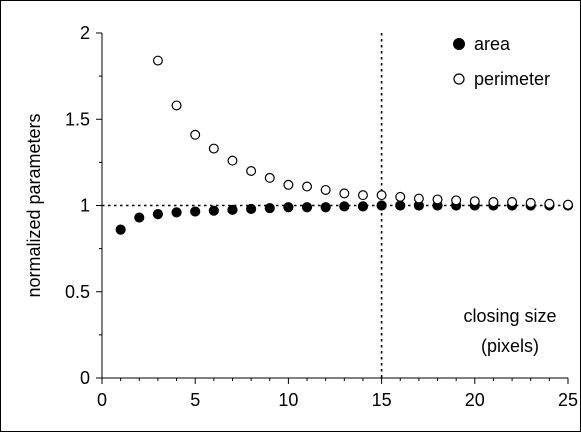 This screenshot has width=581, height=432. I want to click on y-axis-label: normalized parameters, so click(34, 205).